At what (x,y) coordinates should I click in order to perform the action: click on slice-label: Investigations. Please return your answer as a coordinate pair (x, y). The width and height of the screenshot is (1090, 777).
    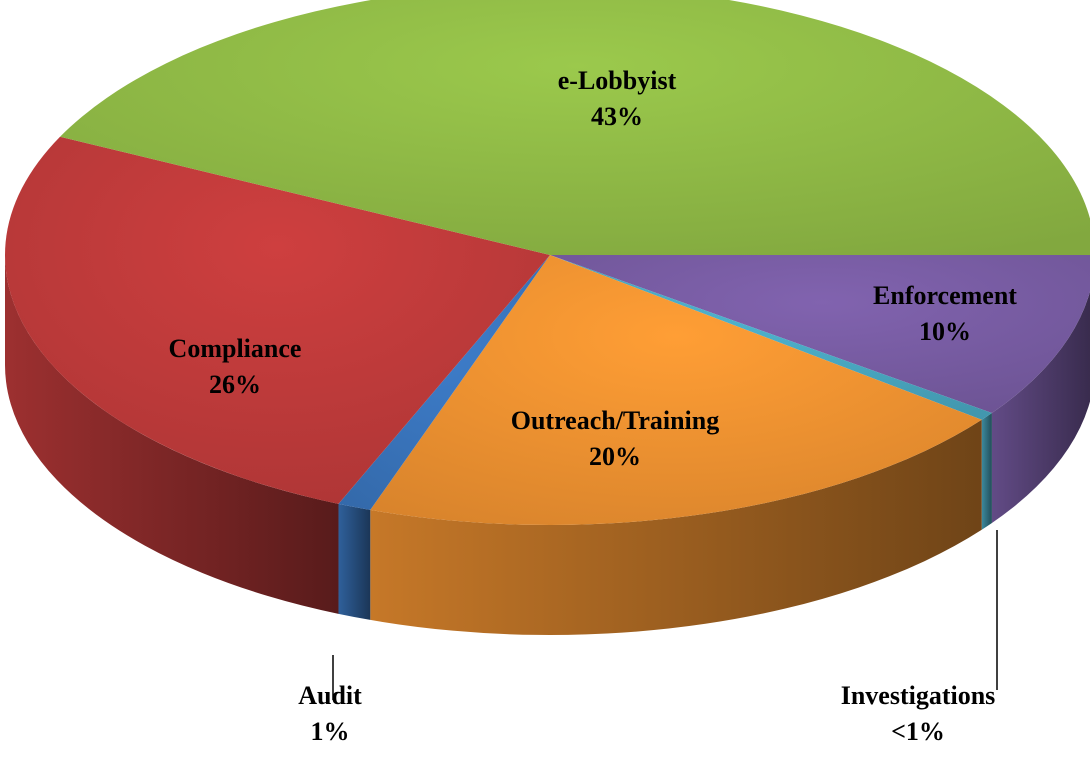
    Looking at the image, I should click on (918, 695).